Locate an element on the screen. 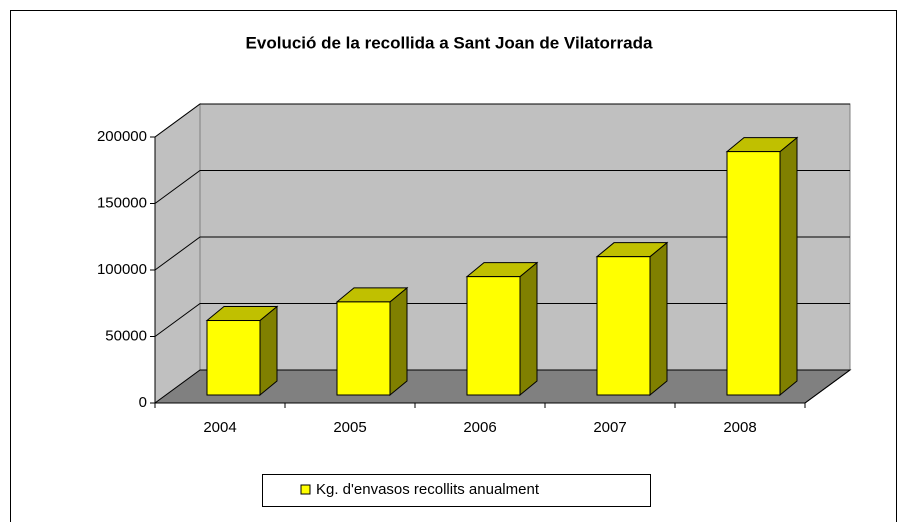 This screenshot has height=522, width=899. y-tick-label: 100000 is located at coordinates (122, 269).